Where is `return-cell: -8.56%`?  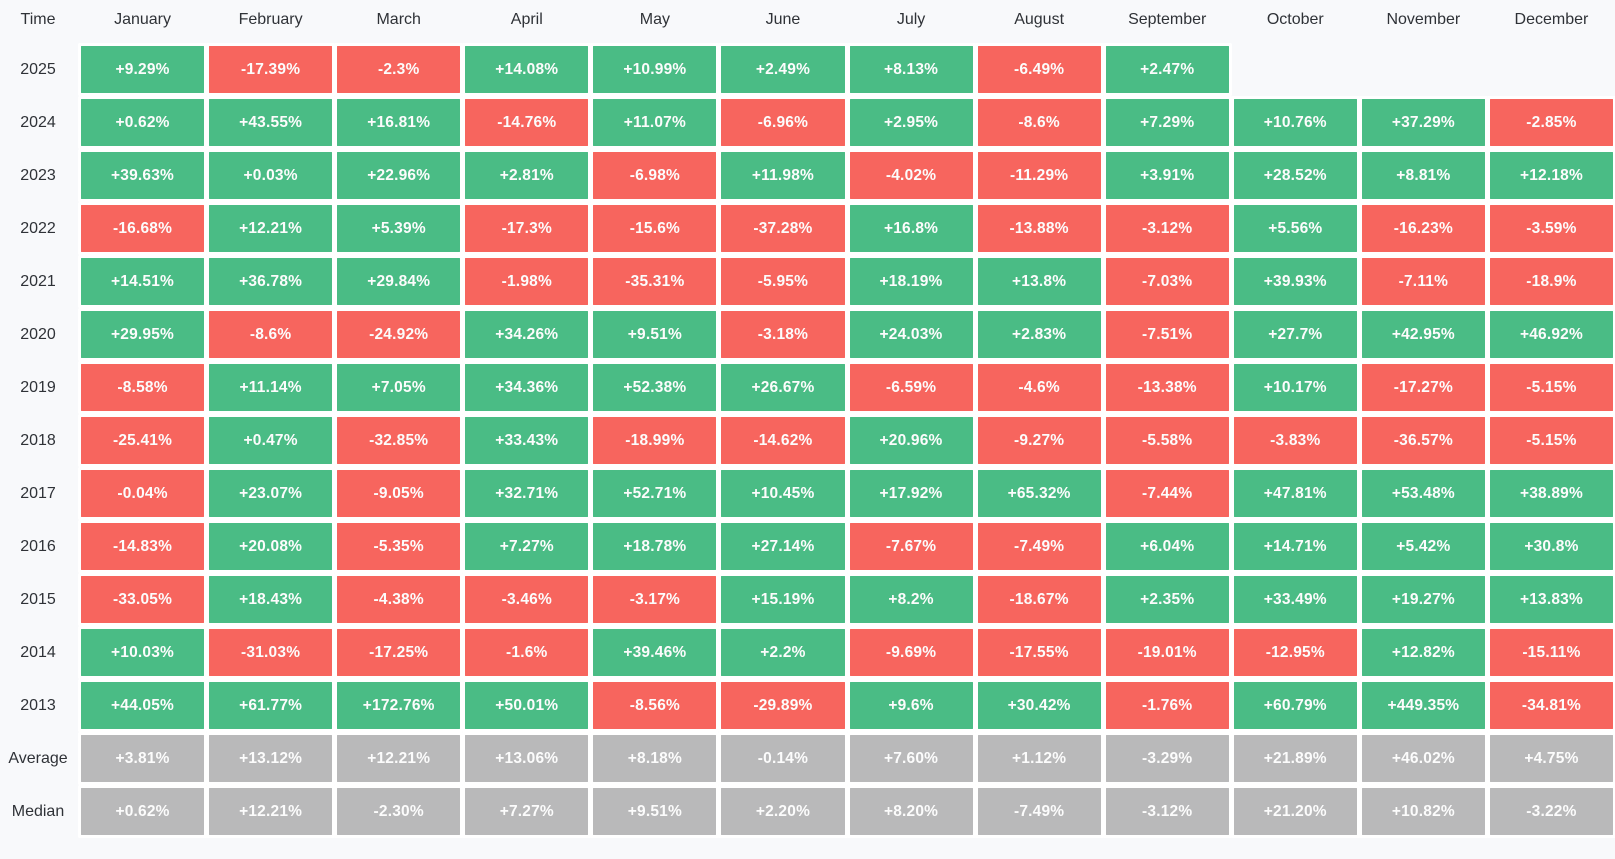
return-cell: -8.56% is located at coordinates (655, 705).